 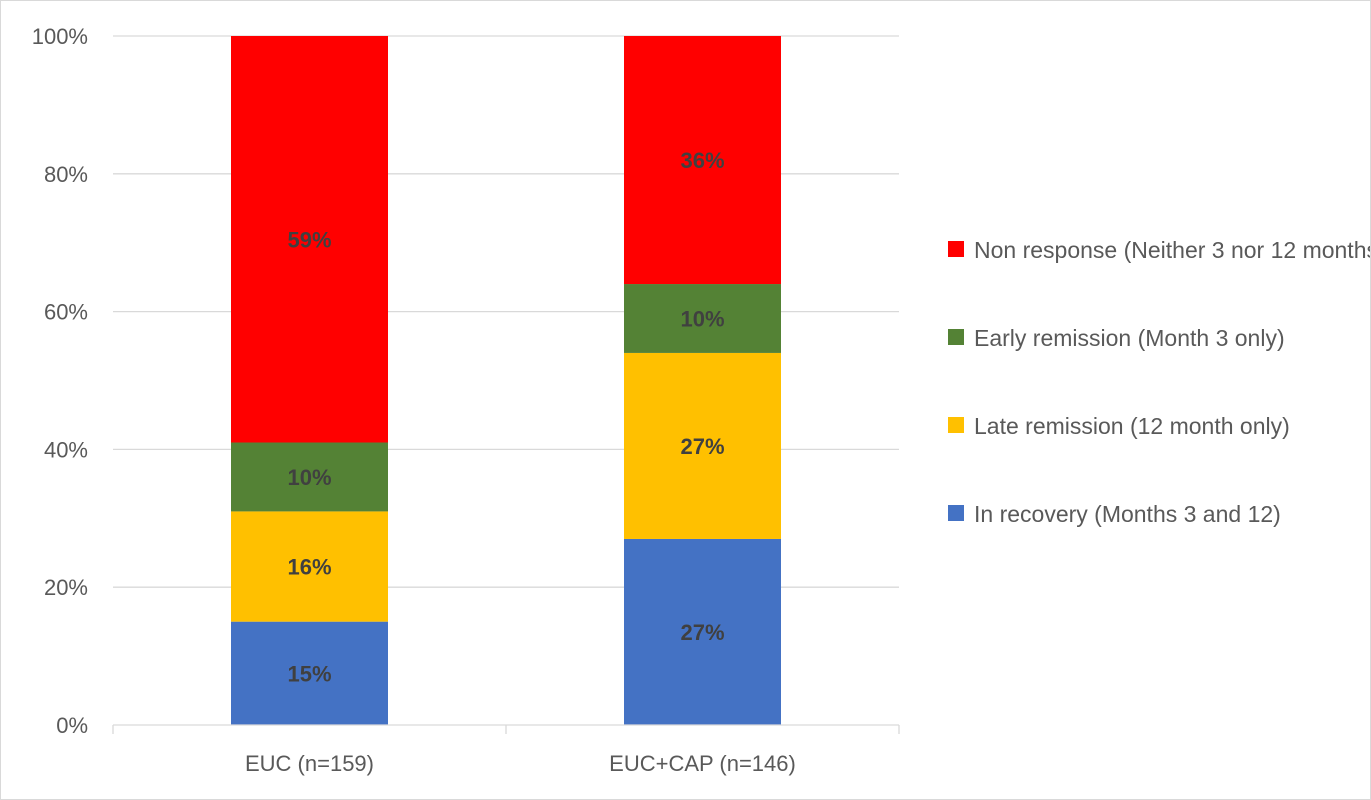 I want to click on x-axis: EUC (n=159) EUC+CAP (n=146), so click(x=506, y=750).